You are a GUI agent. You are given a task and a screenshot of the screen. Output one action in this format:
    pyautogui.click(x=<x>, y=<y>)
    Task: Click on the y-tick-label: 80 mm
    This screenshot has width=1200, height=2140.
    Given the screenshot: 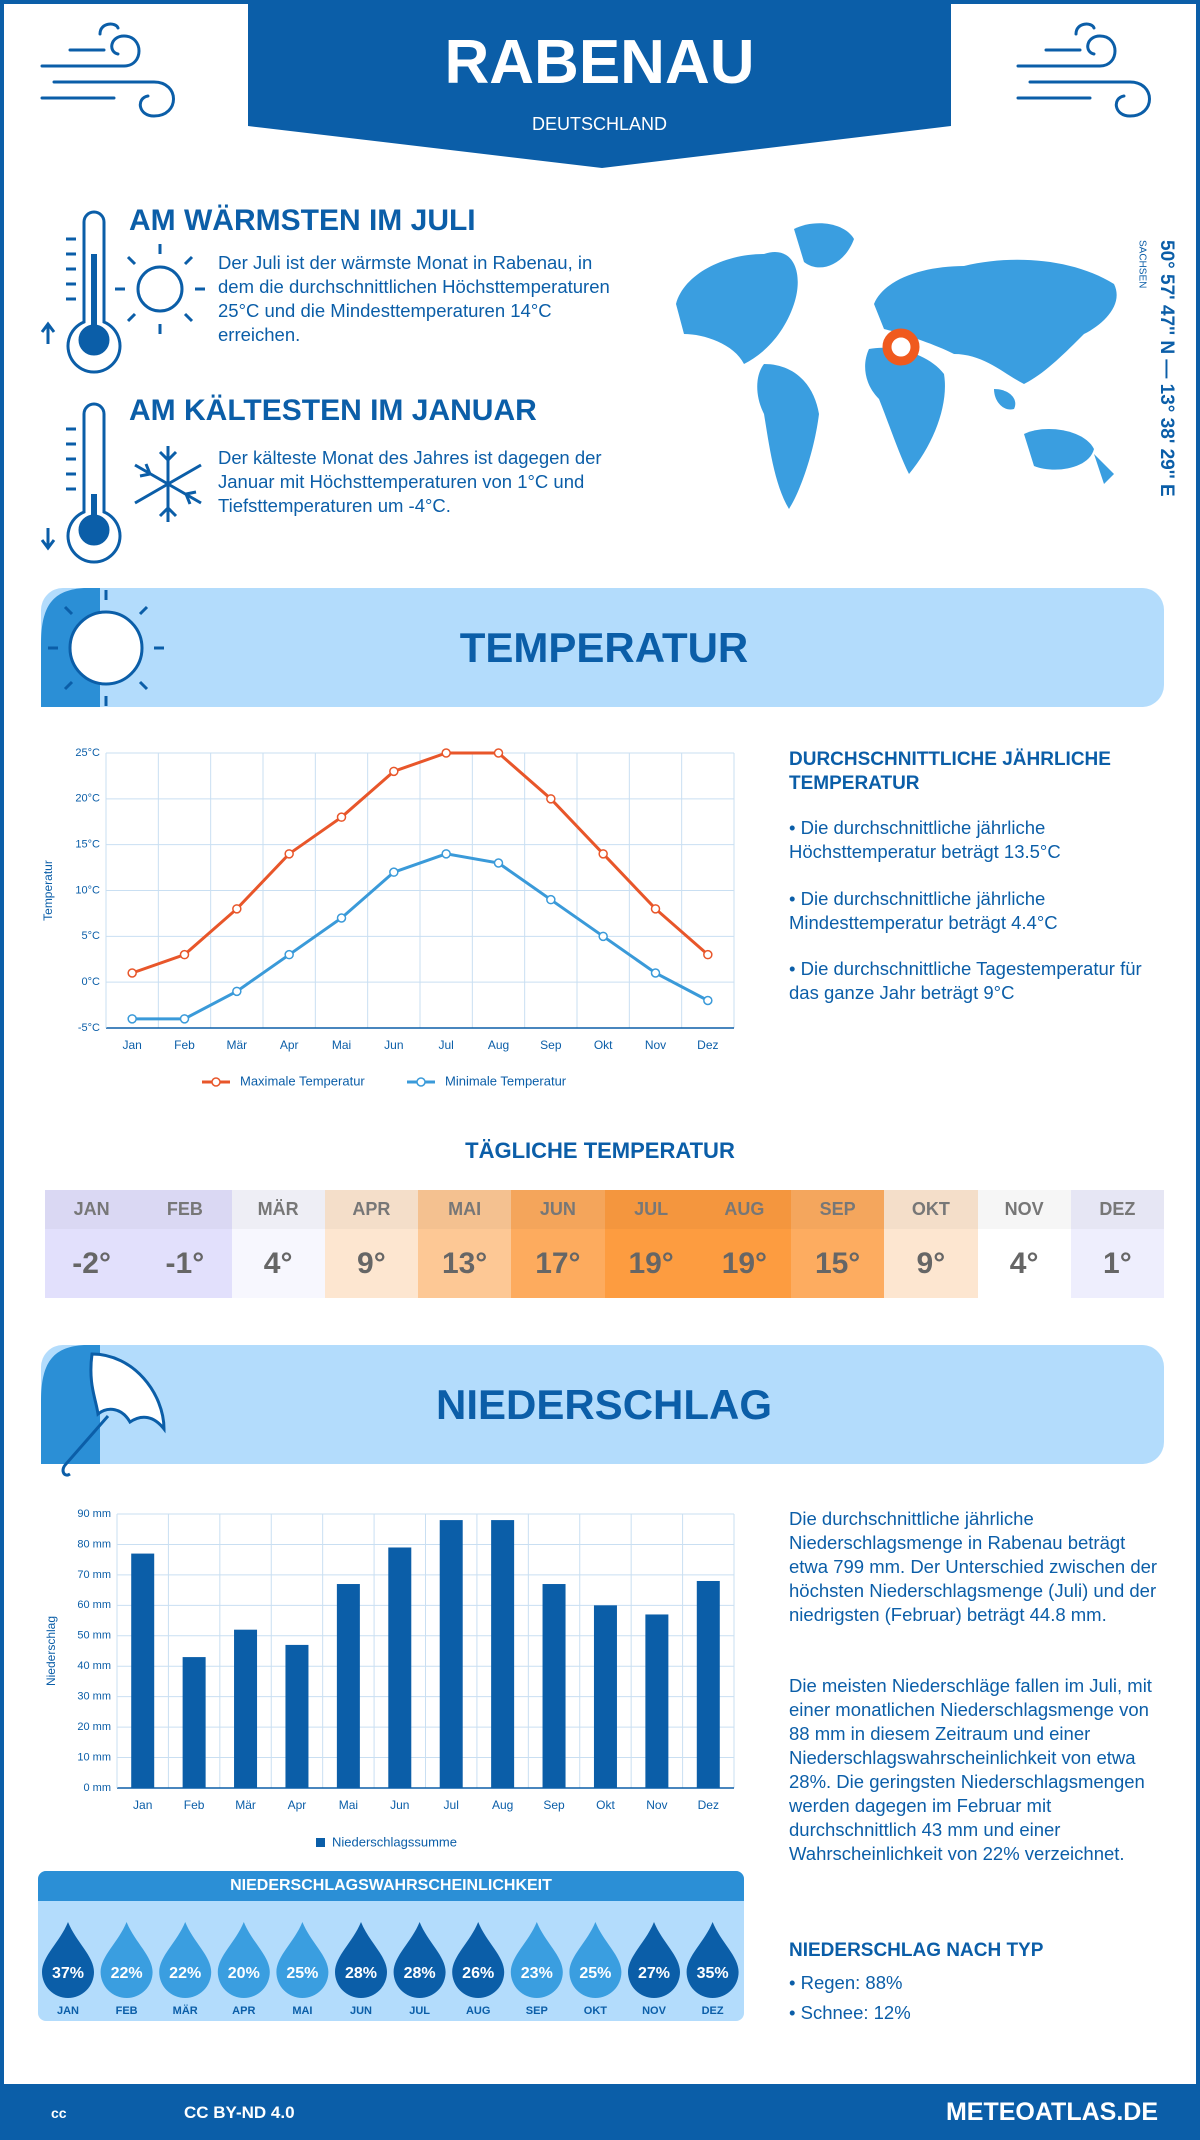 What is the action you would take?
    pyautogui.click(x=94, y=1544)
    